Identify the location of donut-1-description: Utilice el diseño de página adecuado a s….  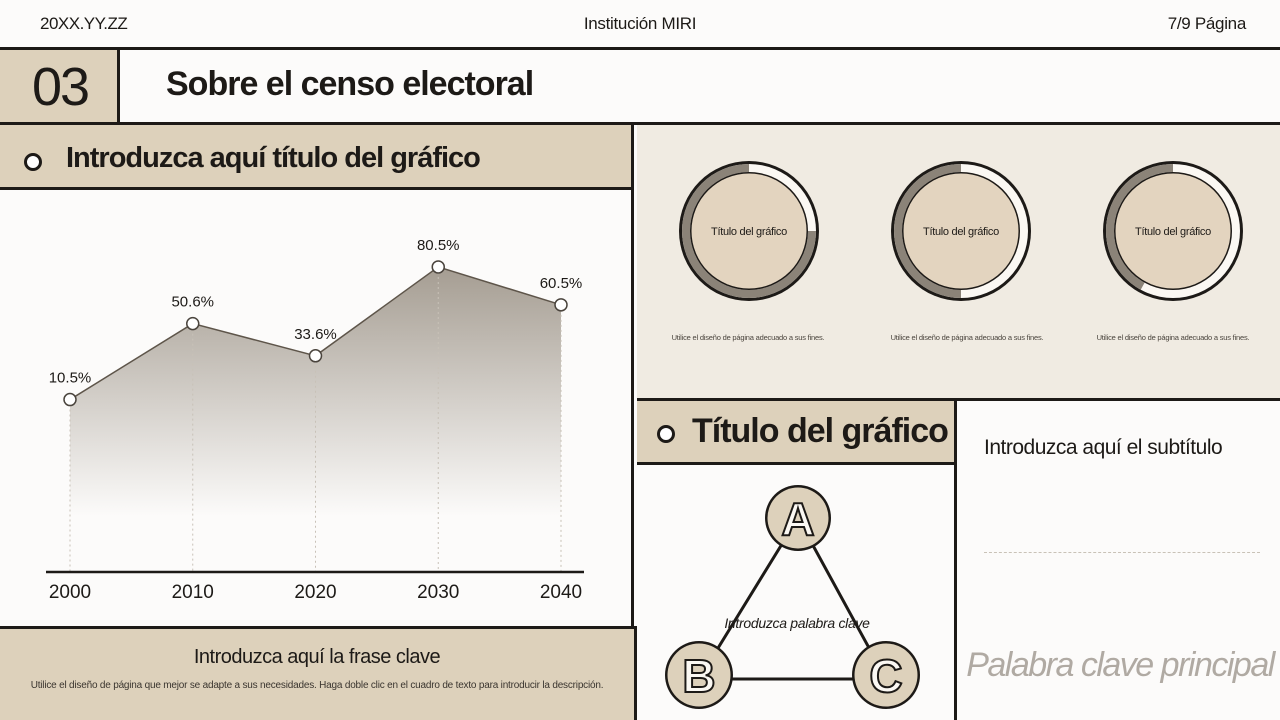
(748, 337).